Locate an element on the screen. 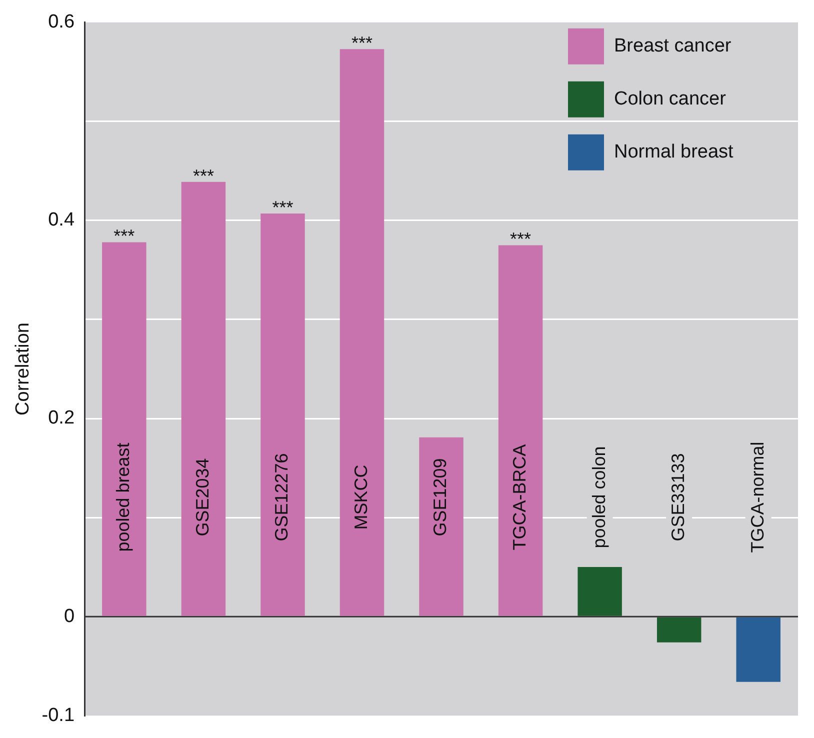 The image size is (814, 738). y-tick-label: 0 is located at coordinates (69, 616).